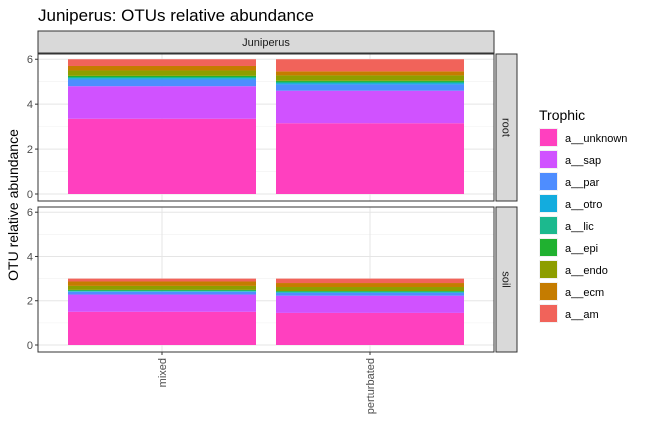 This screenshot has height=427, width=647. I want to click on bar-segment-soil-mixed-a__lic, so click(162, 291).